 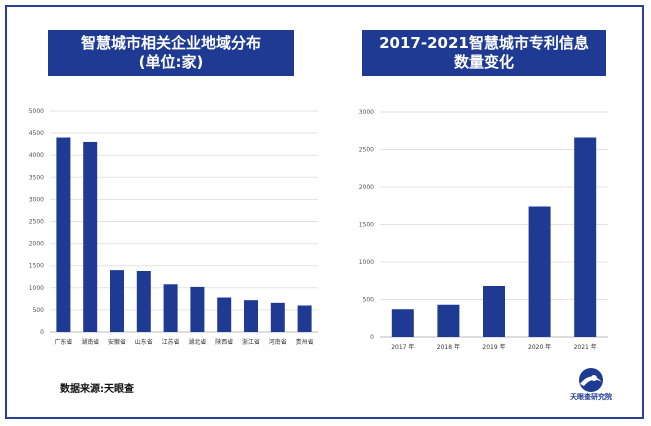 What do you see at coordinates (402, 347) in the screenshot?
I see `x-tick-label-year: 2017 年` at bounding box center [402, 347].